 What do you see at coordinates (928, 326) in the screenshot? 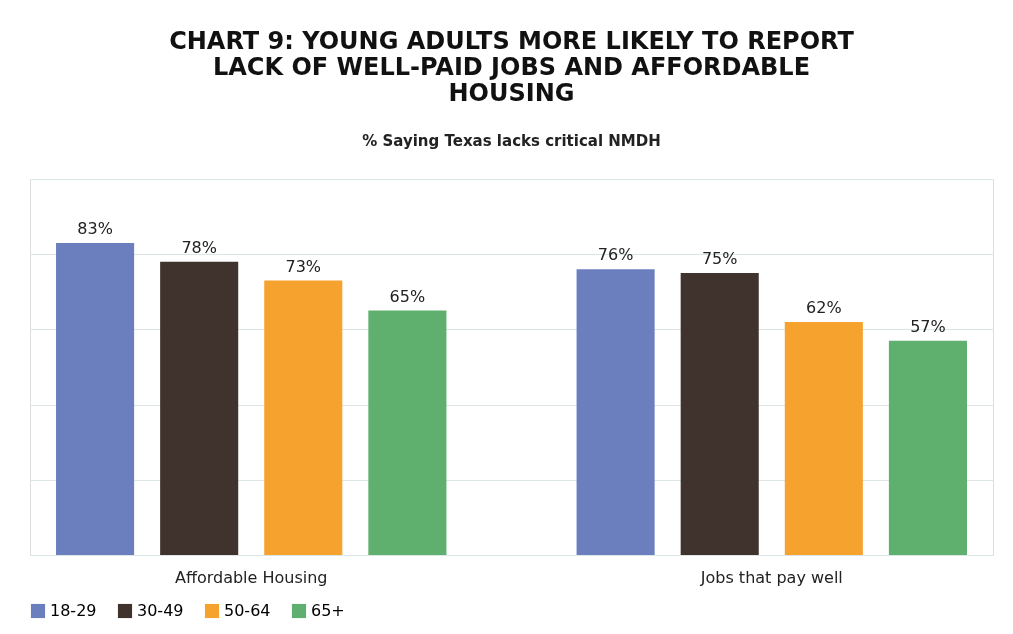
I see `data-label: 57%` at bounding box center [928, 326].